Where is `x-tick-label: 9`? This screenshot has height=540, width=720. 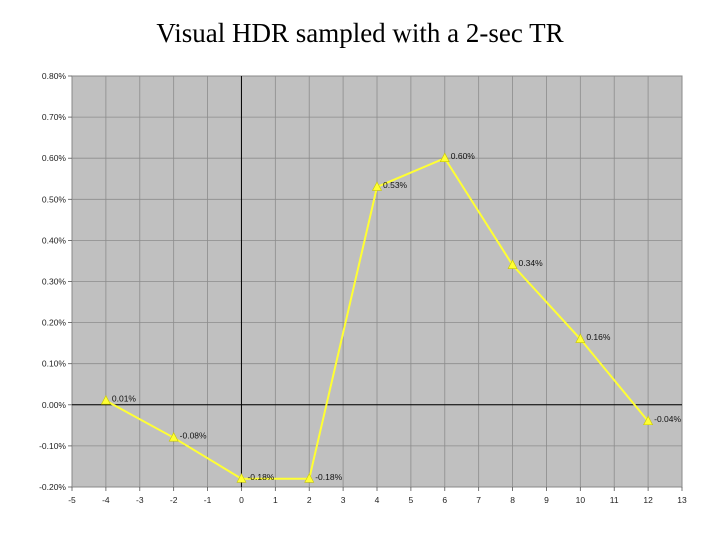
x-tick-label: 9 is located at coordinates (546, 500).